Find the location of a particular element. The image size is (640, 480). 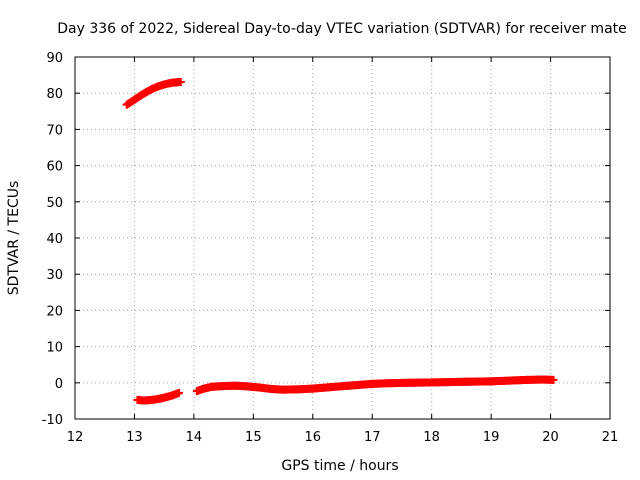

y-tick-label: 0 is located at coordinates (59, 384).